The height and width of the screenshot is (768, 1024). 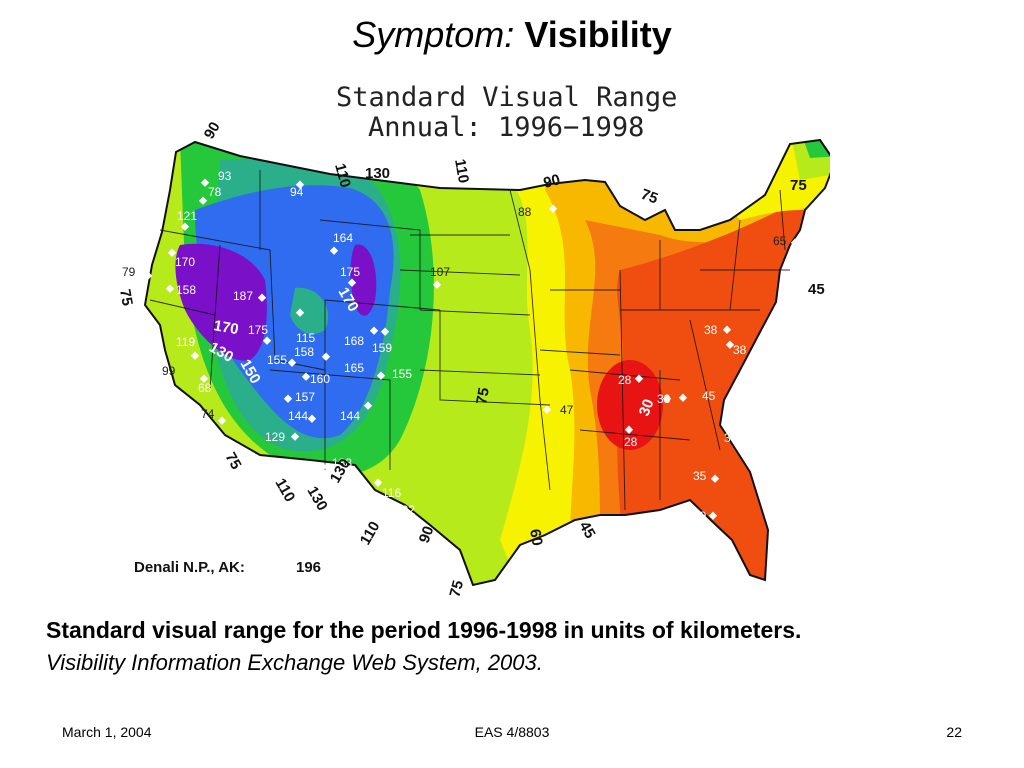 What do you see at coordinates (405, 510) in the screenshot?
I see `site-label: 102` at bounding box center [405, 510].